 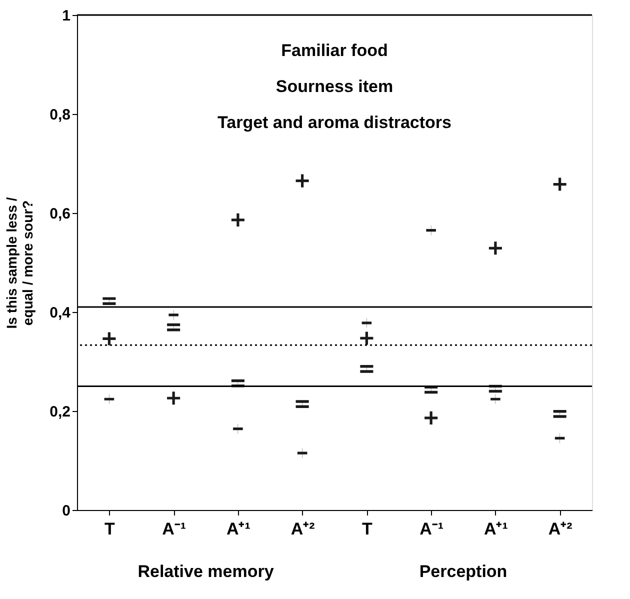 I want to click on annotation: Target and aroma distractors, so click(x=335, y=122).